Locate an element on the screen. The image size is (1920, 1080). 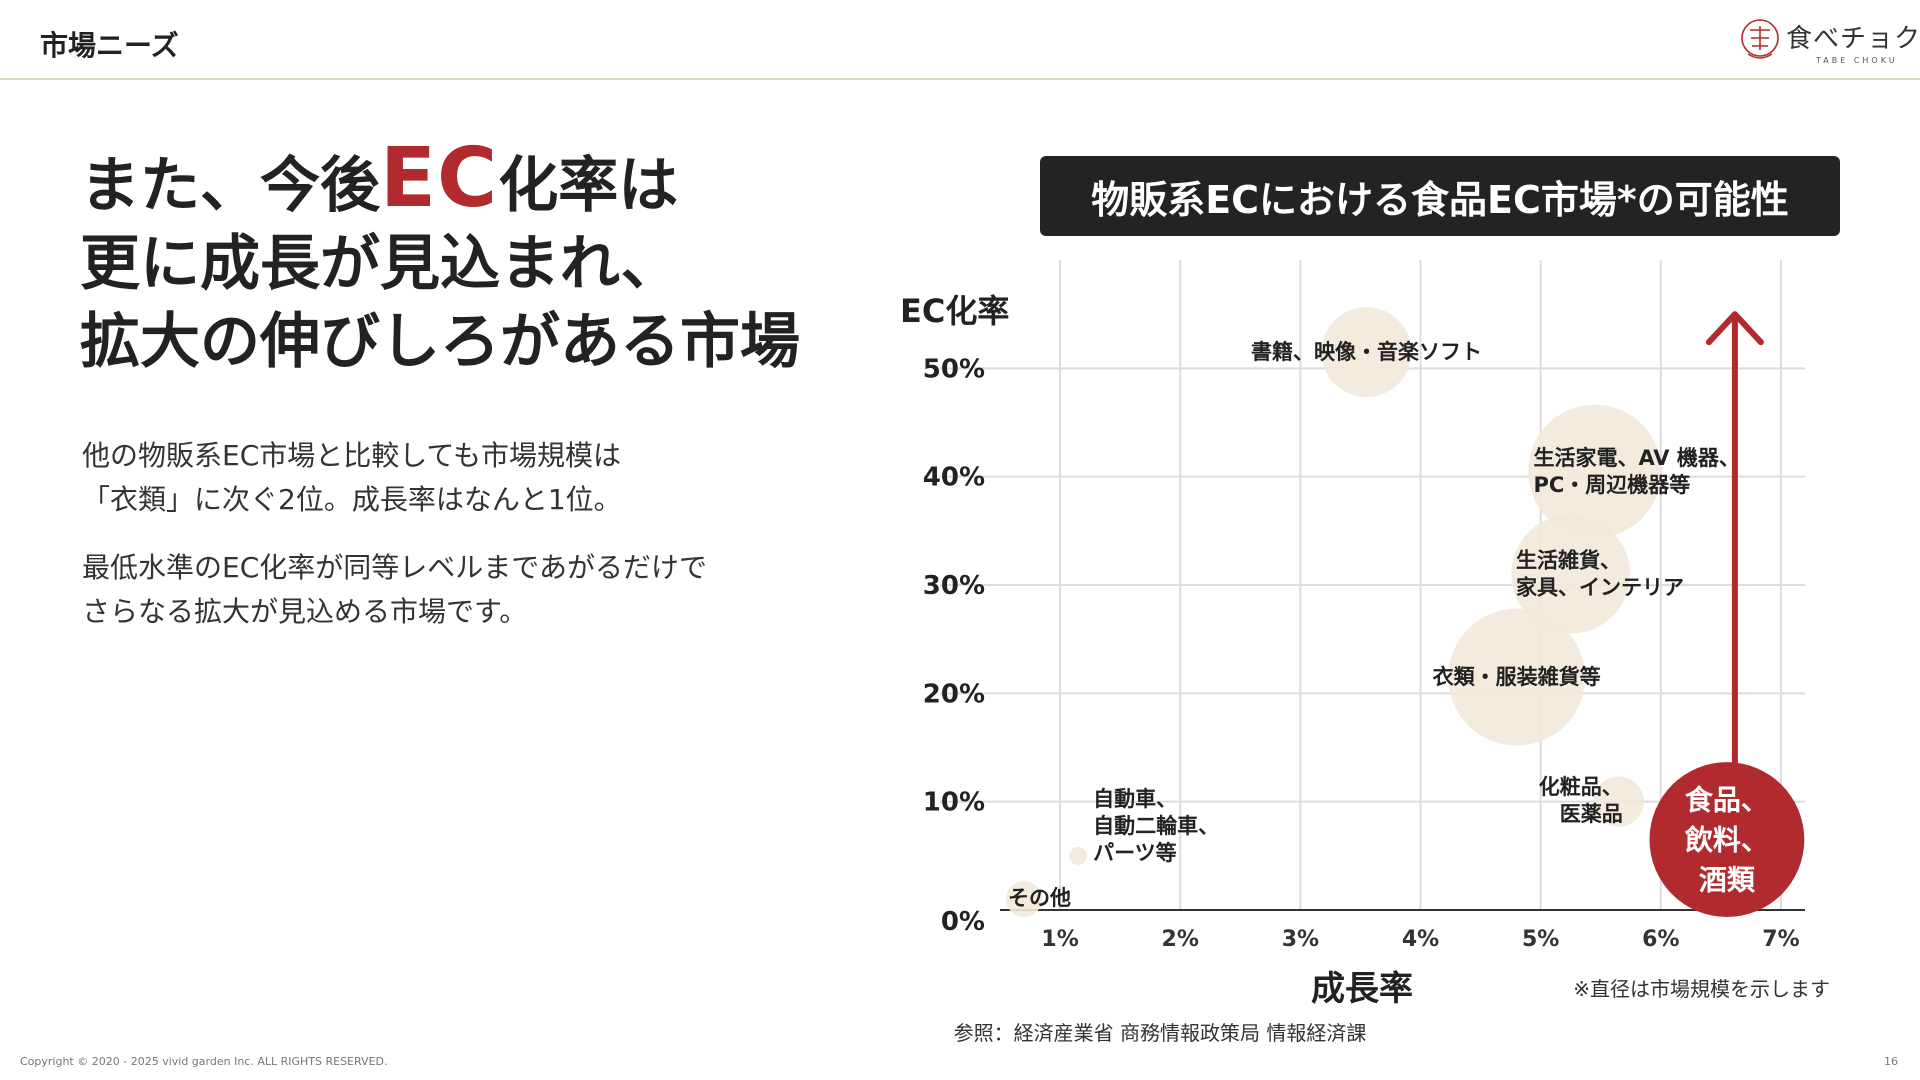
x-tick-label: 4% is located at coordinates (1420, 939).